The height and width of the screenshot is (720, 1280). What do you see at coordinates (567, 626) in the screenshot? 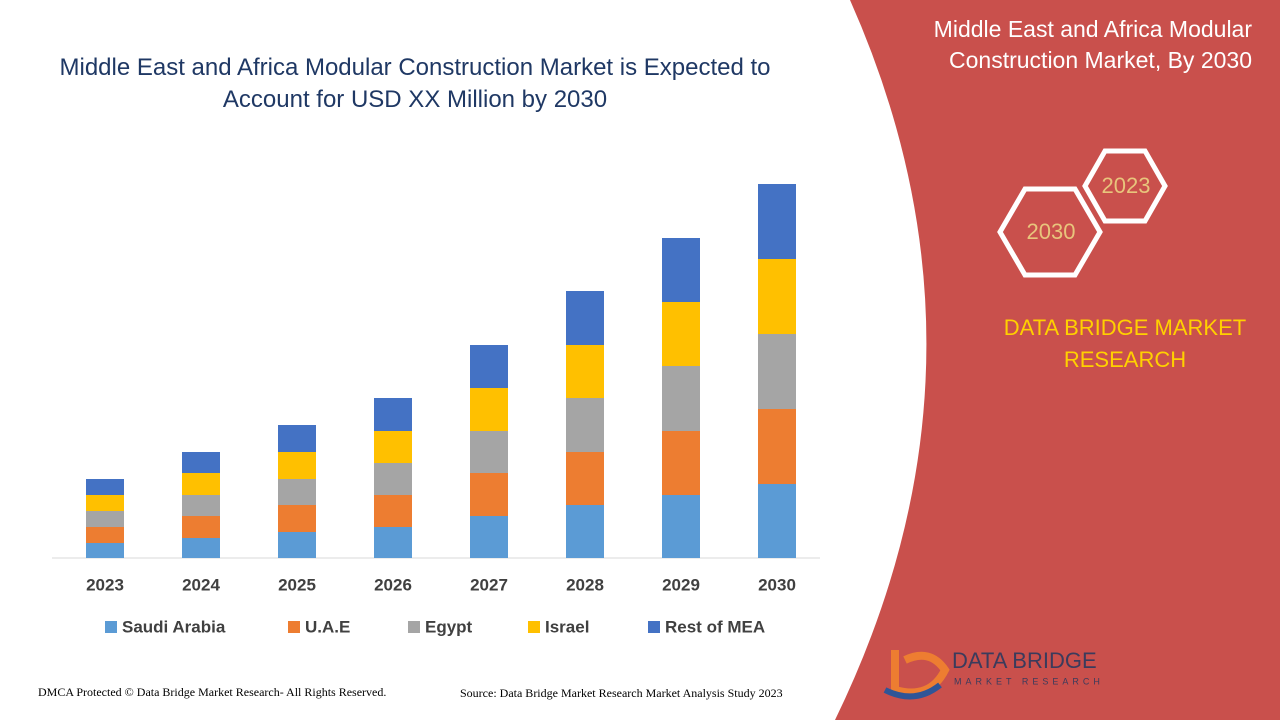
I see `legend-label: Israel` at bounding box center [567, 626].